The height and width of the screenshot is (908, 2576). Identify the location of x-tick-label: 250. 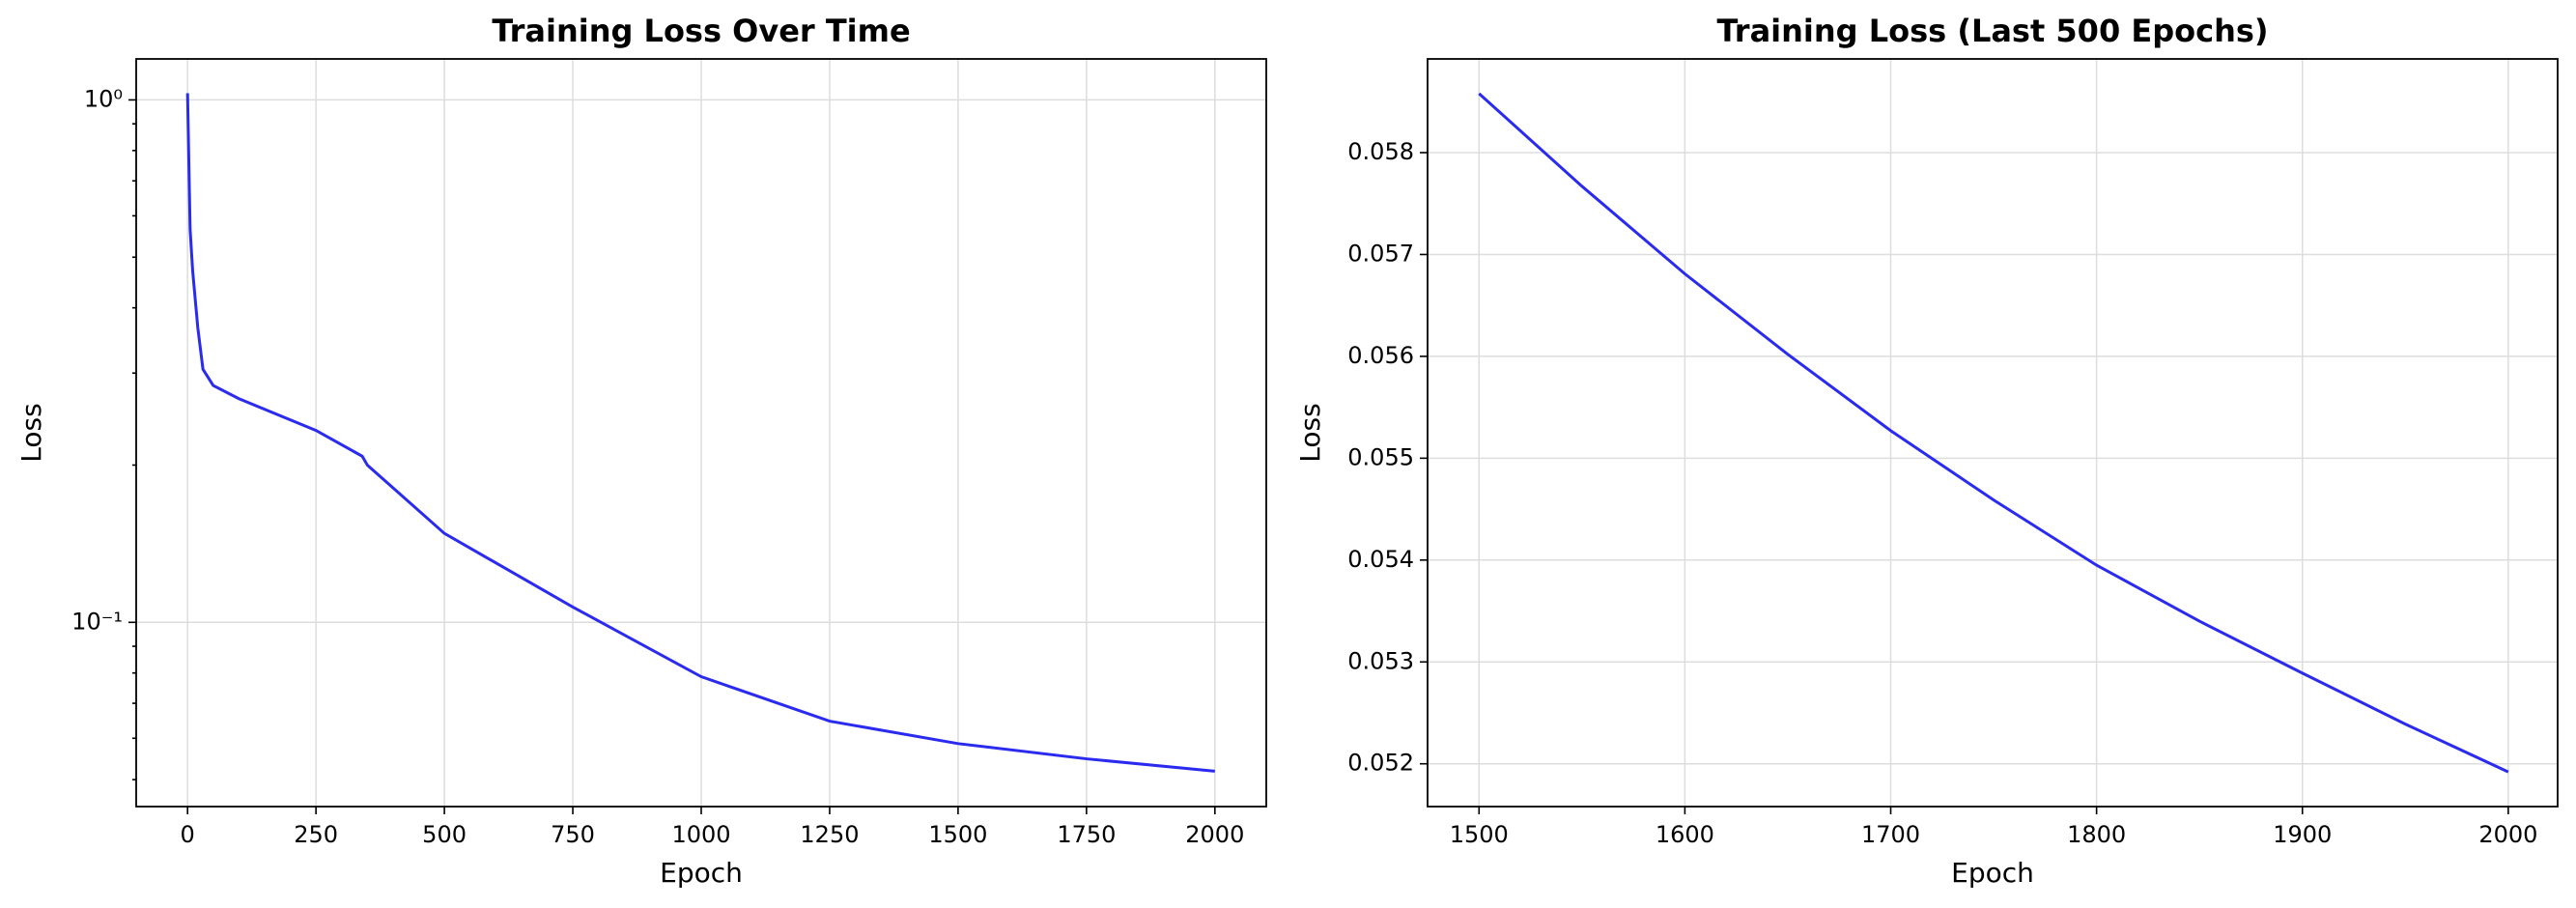
(316, 834).